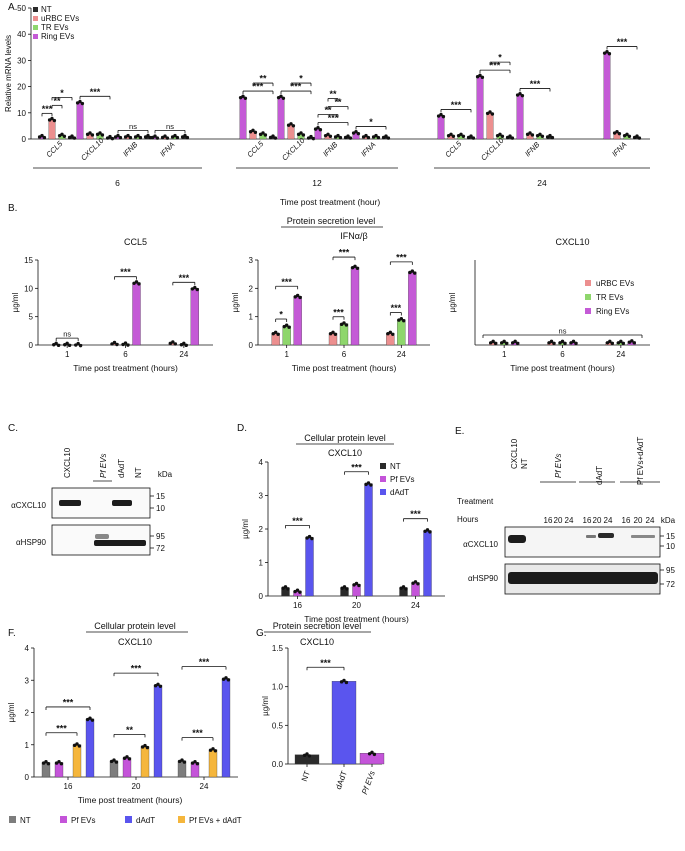 This screenshot has height=851, width=685. Describe the element at coordinates (122, 503) in the screenshot. I see `panel-c-band-cxcl10-dadt` at that location.